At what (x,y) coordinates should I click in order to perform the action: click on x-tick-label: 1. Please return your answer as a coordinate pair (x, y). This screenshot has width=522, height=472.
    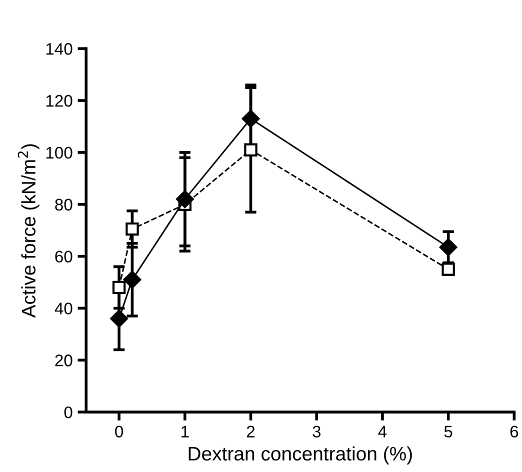
    Looking at the image, I should click on (185, 432).